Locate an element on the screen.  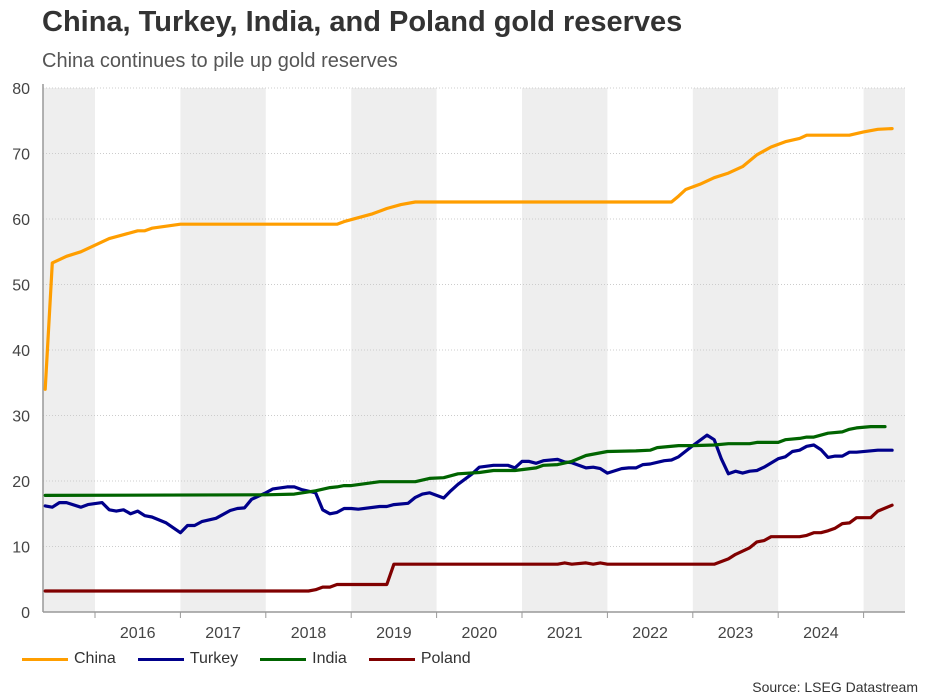
legend-swatch-turkey is located at coordinates (160, 659).